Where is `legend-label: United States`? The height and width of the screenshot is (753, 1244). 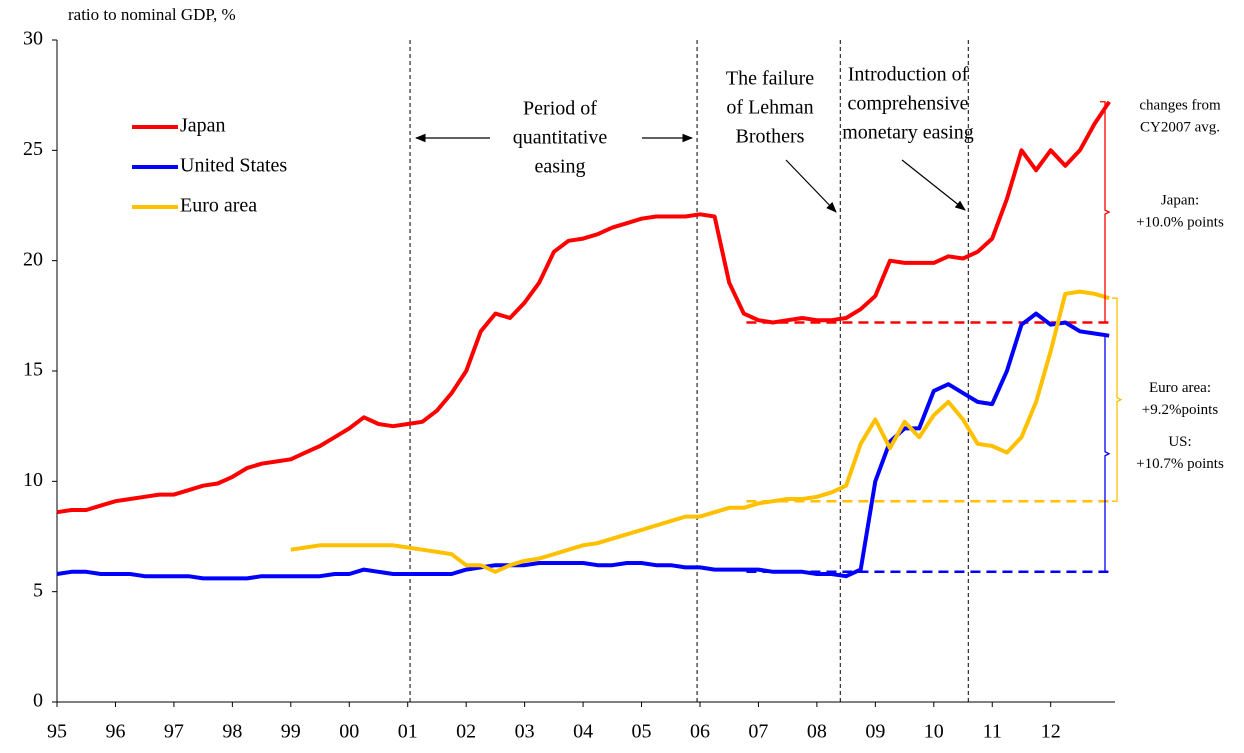
legend-label: United States is located at coordinates (233, 166).